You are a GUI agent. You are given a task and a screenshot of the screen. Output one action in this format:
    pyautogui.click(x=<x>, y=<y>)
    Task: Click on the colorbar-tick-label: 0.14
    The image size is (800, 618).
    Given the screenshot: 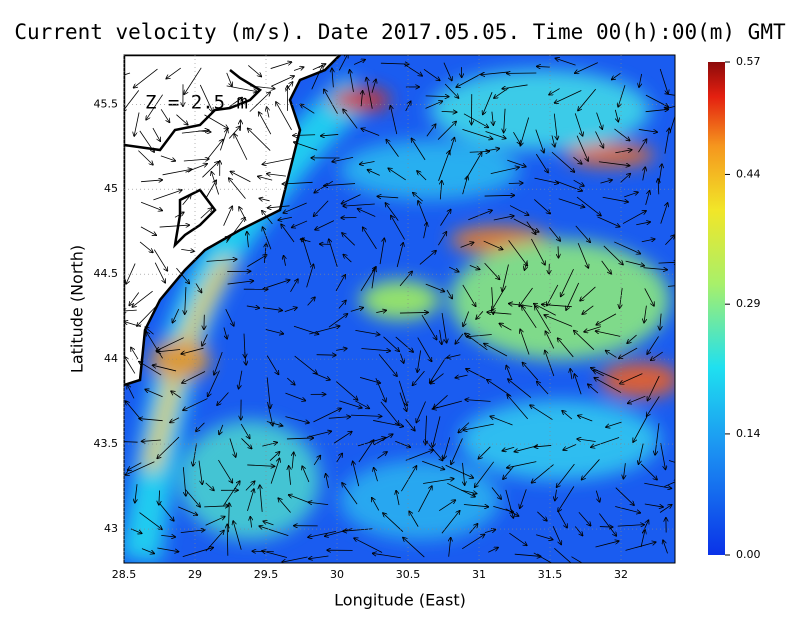 What is the action you would take?
    pyautogui.click(x=748, y=433)
    